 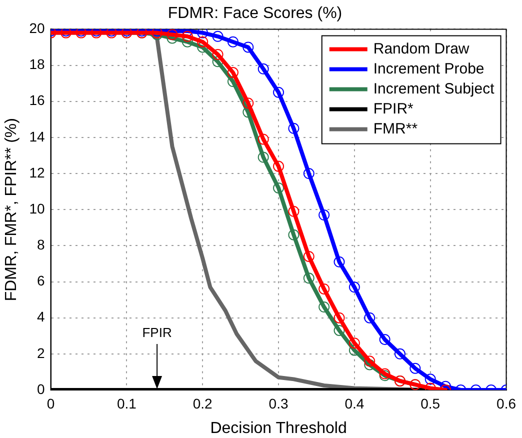 What do you see at coordinates (393, 109) in the screenshot?
I see `legend-label: FPIR*` at bounding box center [393, 109].